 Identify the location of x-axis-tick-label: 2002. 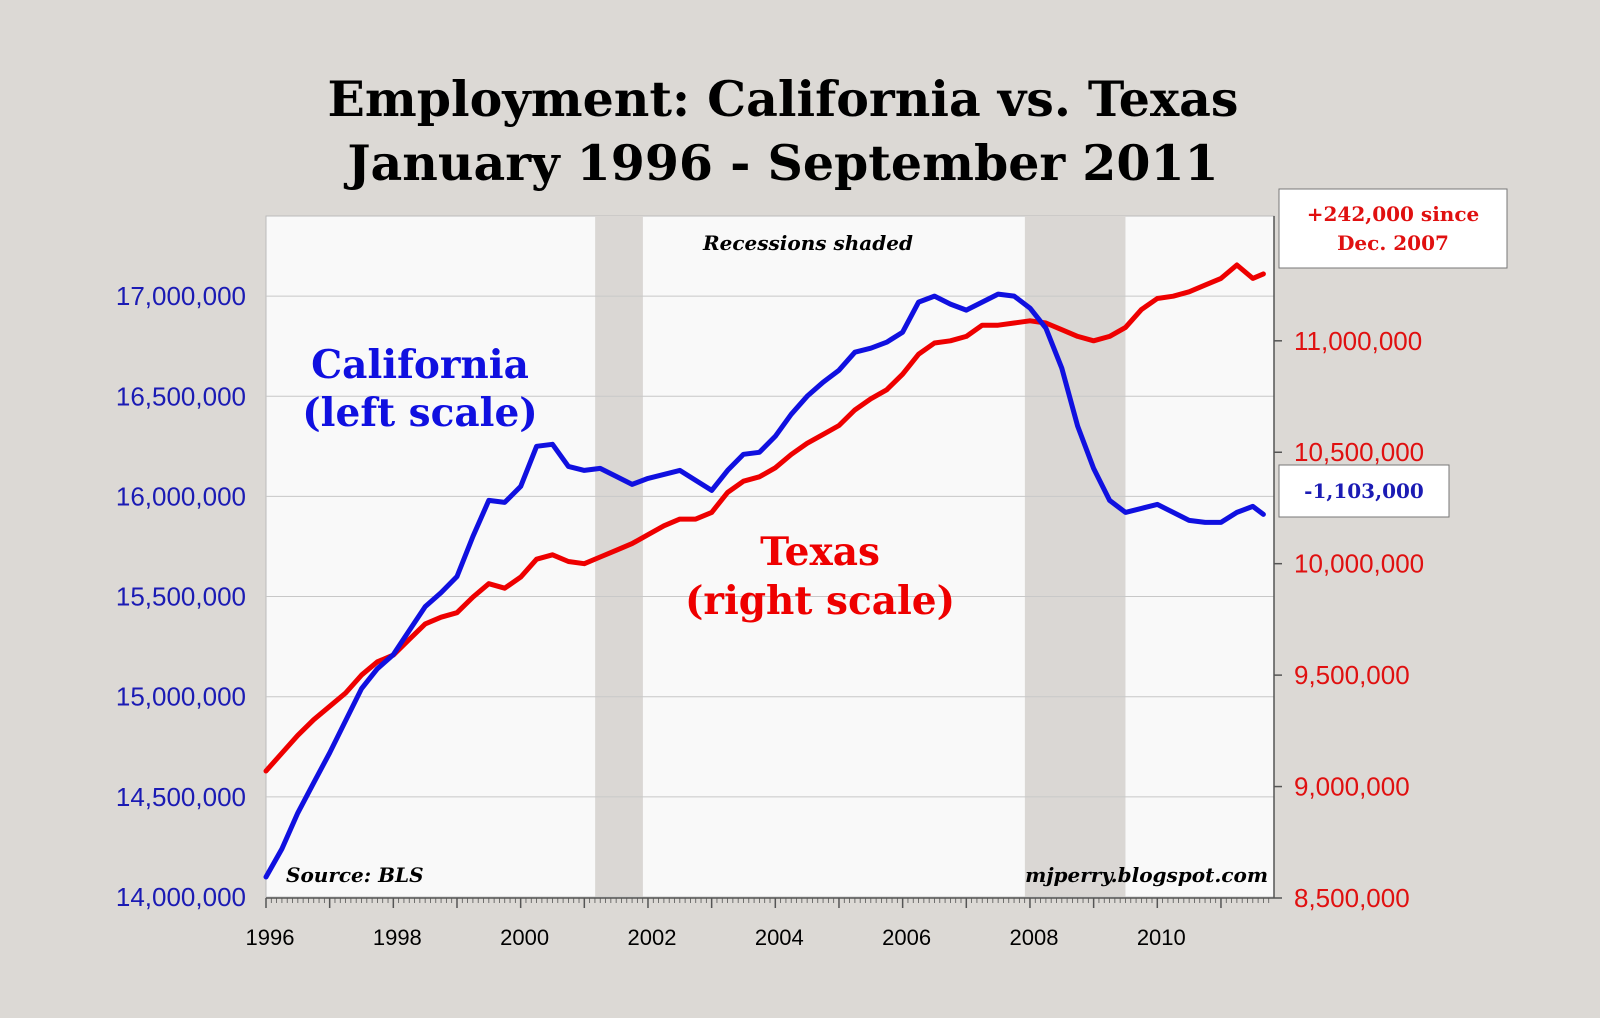
(652, 937).